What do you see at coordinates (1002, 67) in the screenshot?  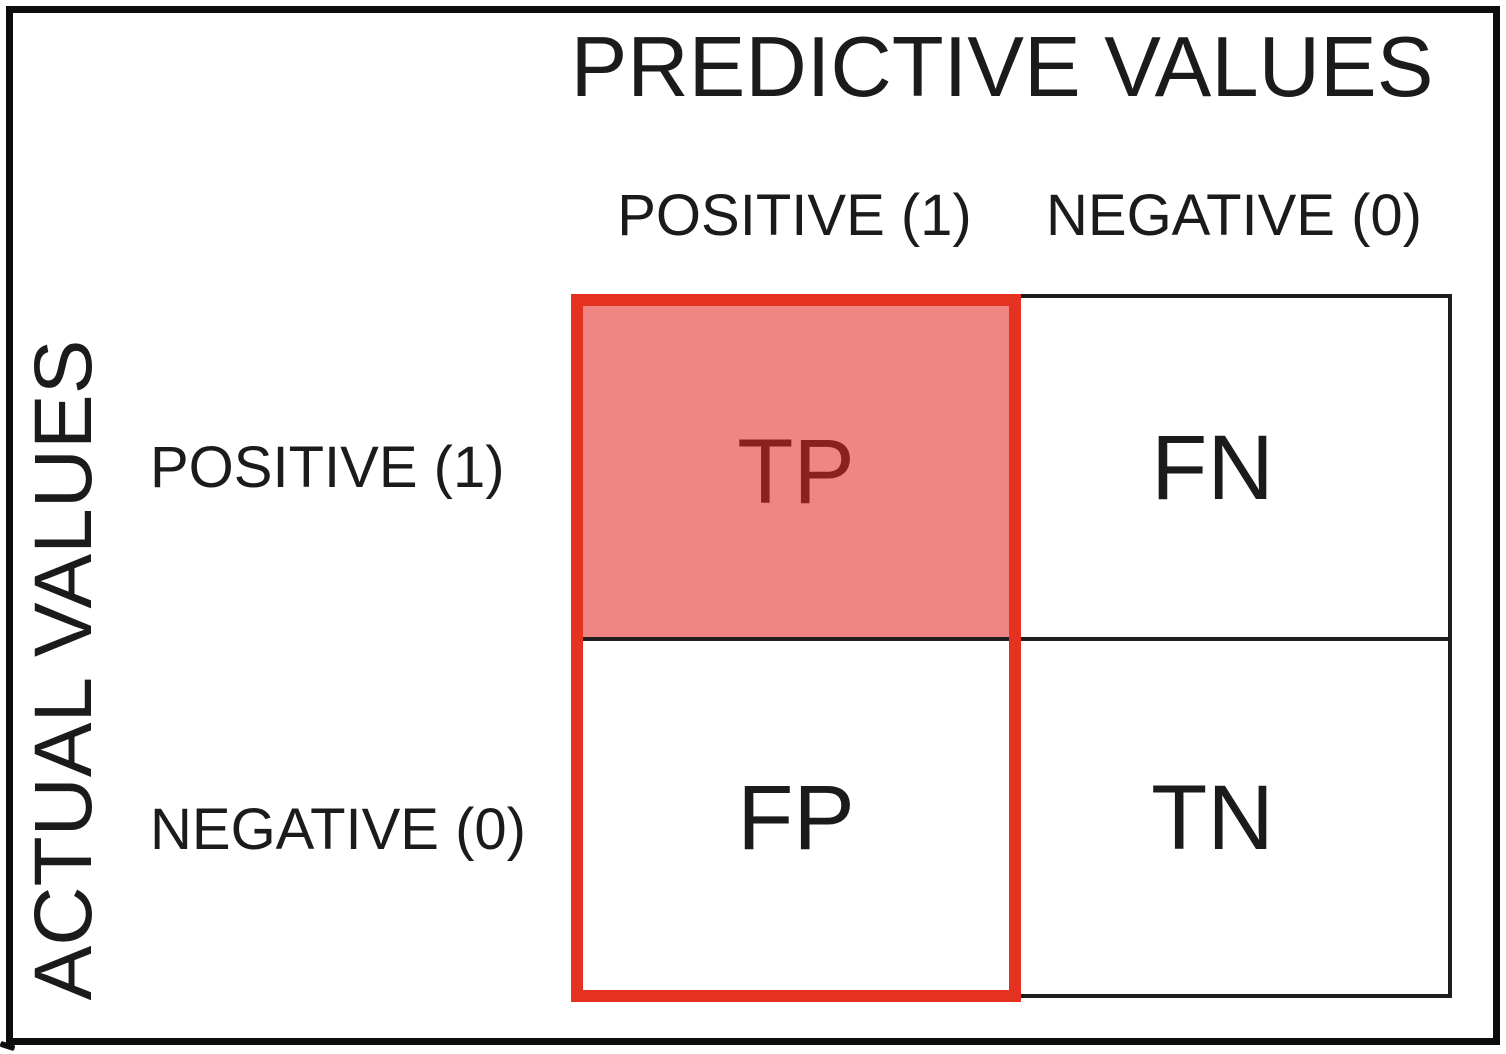 I see `predictive-values-title: PREDICTIVE VALUES` at bounding box center [1002, 67].